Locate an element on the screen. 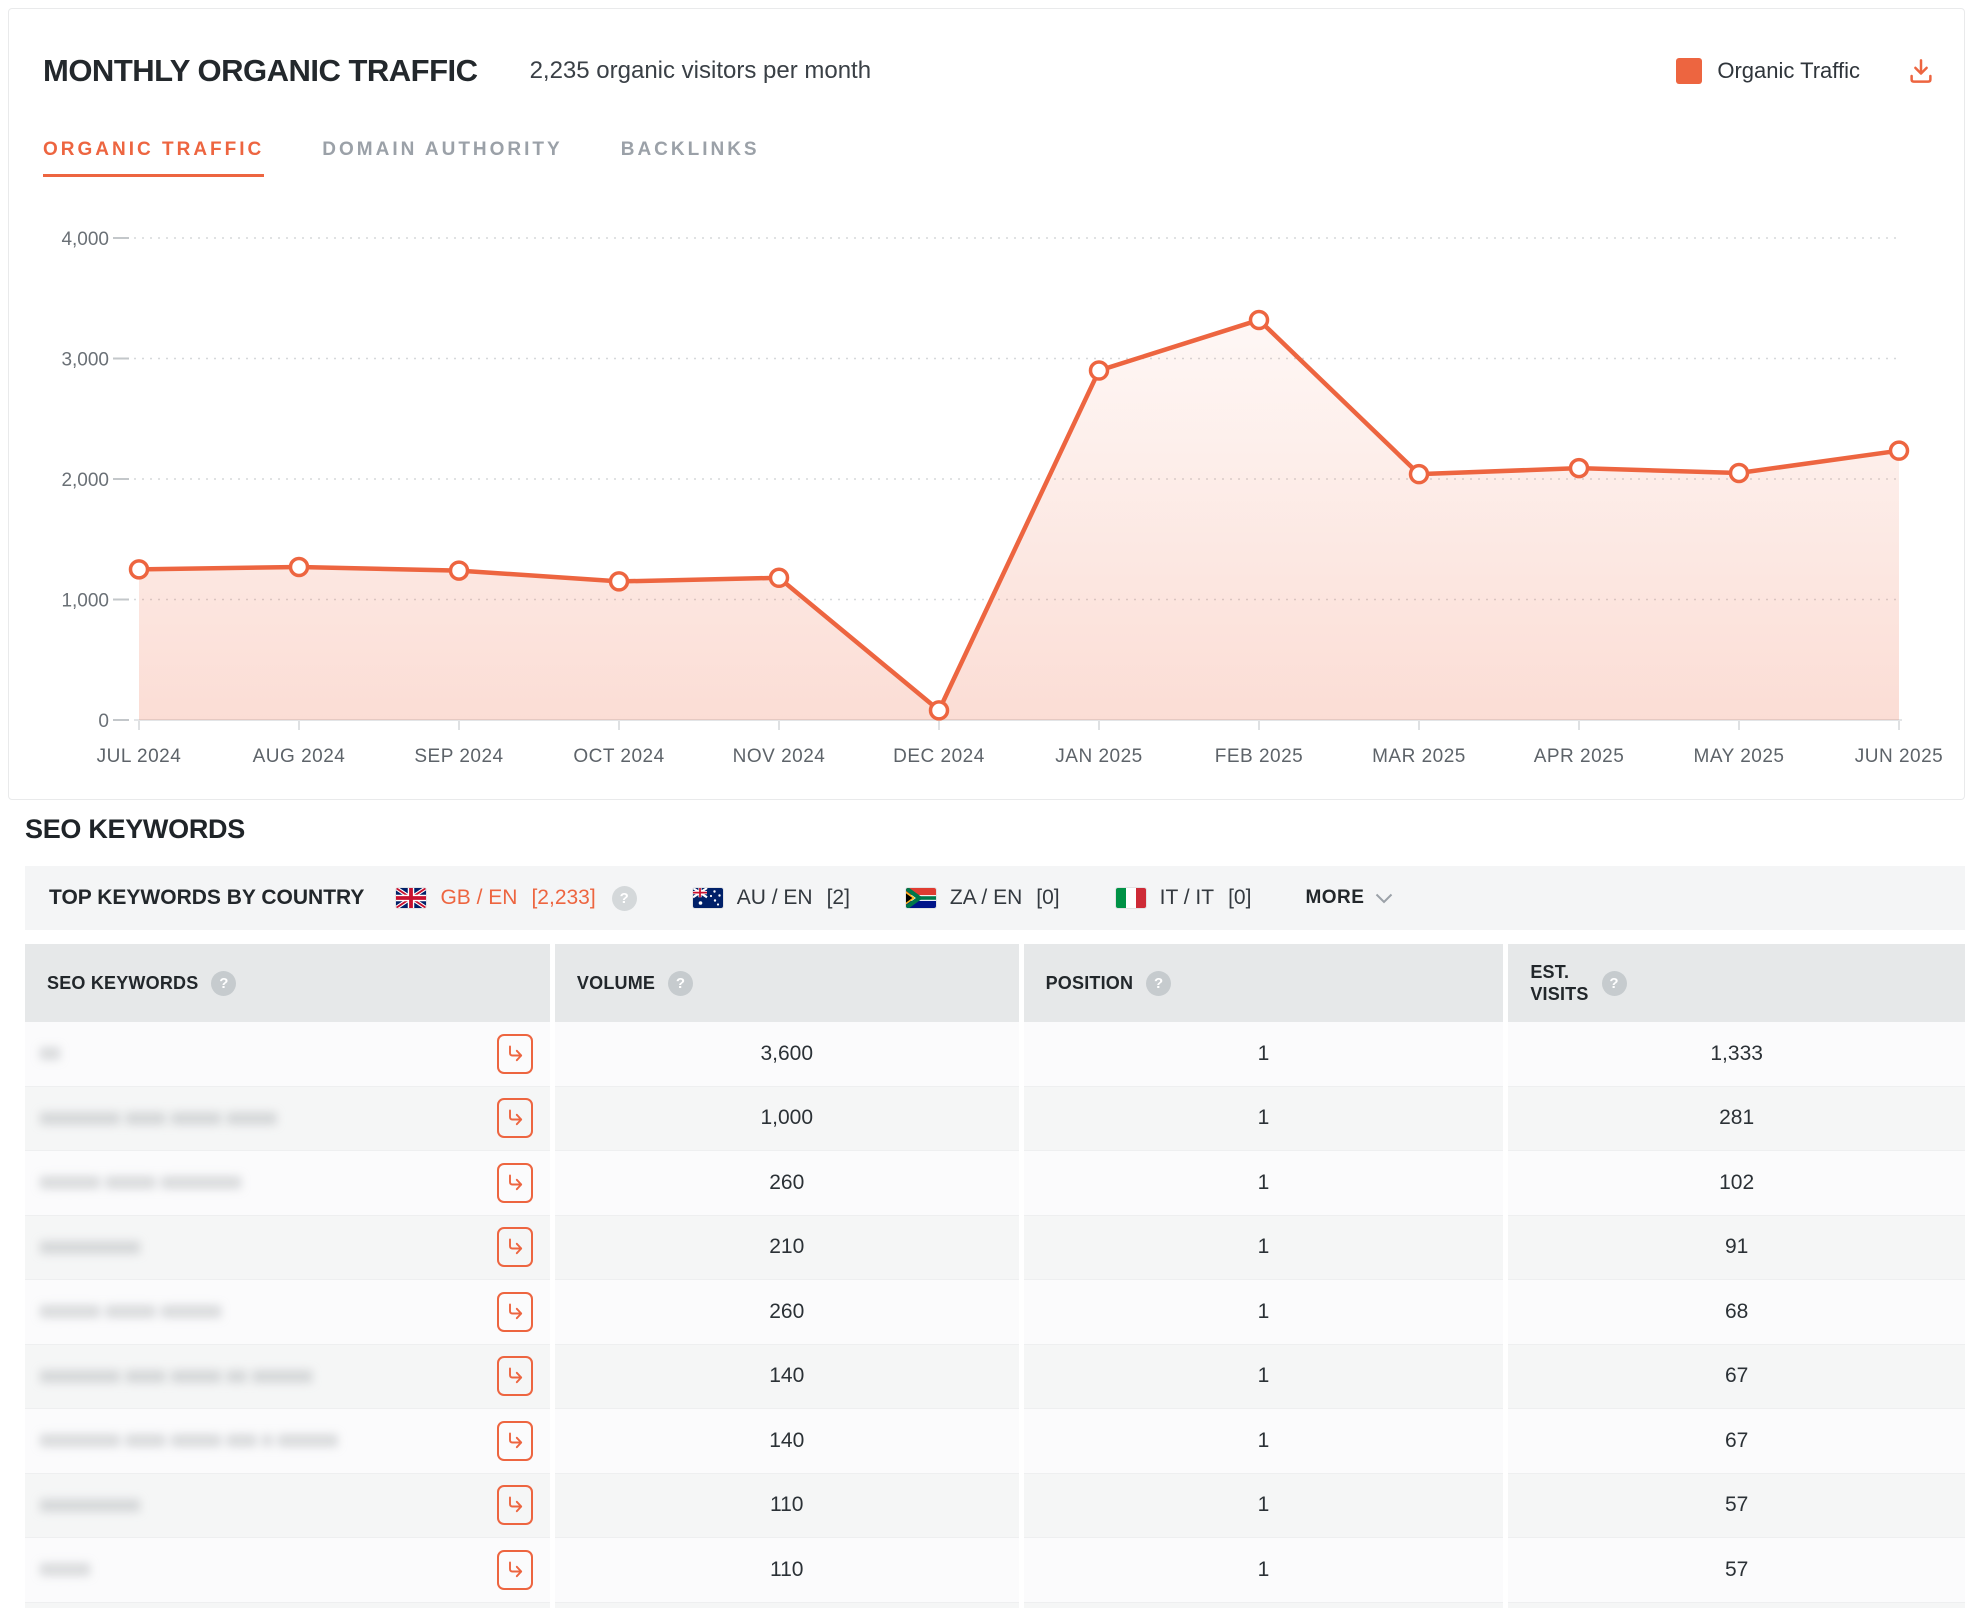 This screenshot has width=1975, height=1608. download-button is located at coordinates (1921, 71).